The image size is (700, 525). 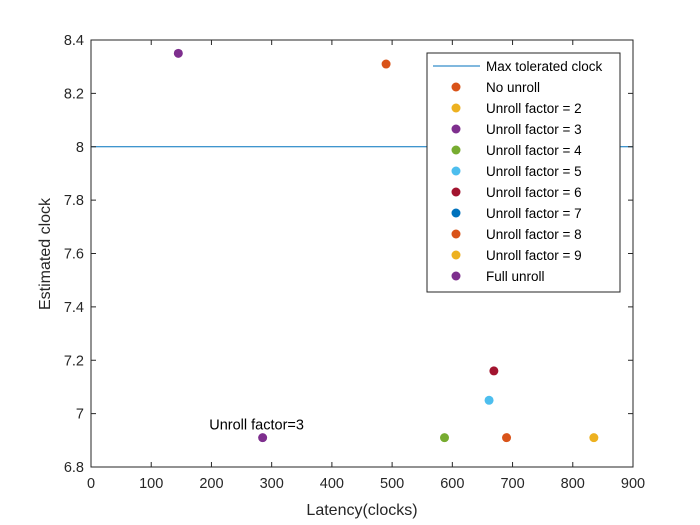 What do you see at coordinates (534, 129) in the screenshot?
I see `legend-entry-label: Unroll factor = 3` at bounding box center [534, 129].